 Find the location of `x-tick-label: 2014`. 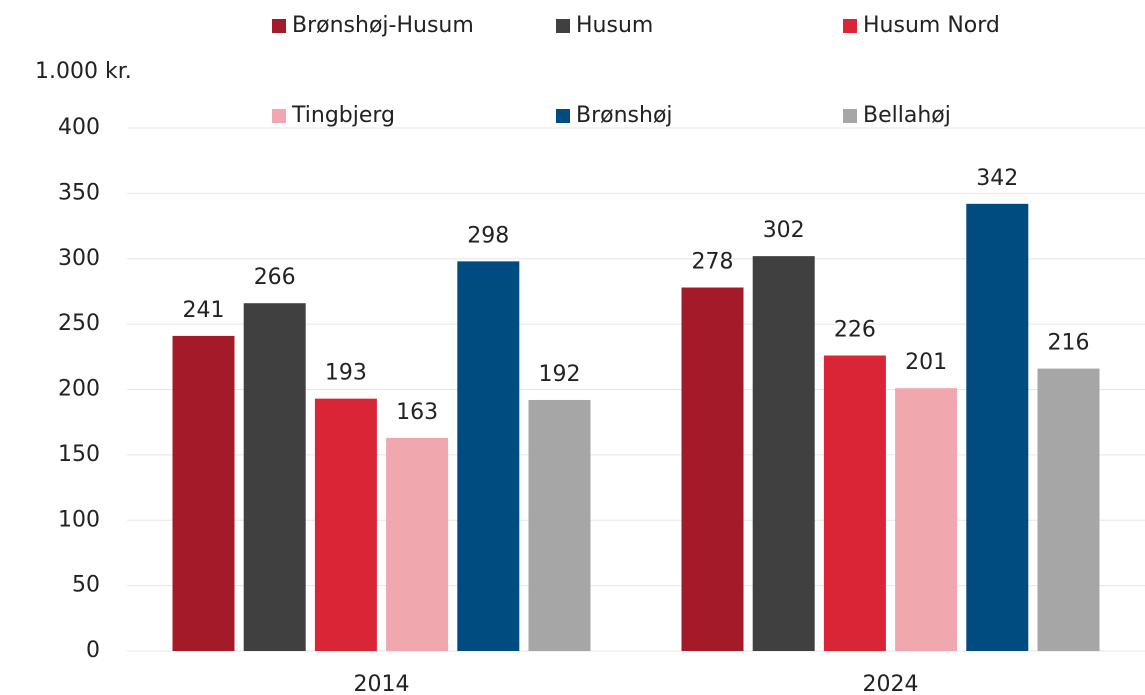

x-tick-label: 2014 is located at coordinates (382, 683).